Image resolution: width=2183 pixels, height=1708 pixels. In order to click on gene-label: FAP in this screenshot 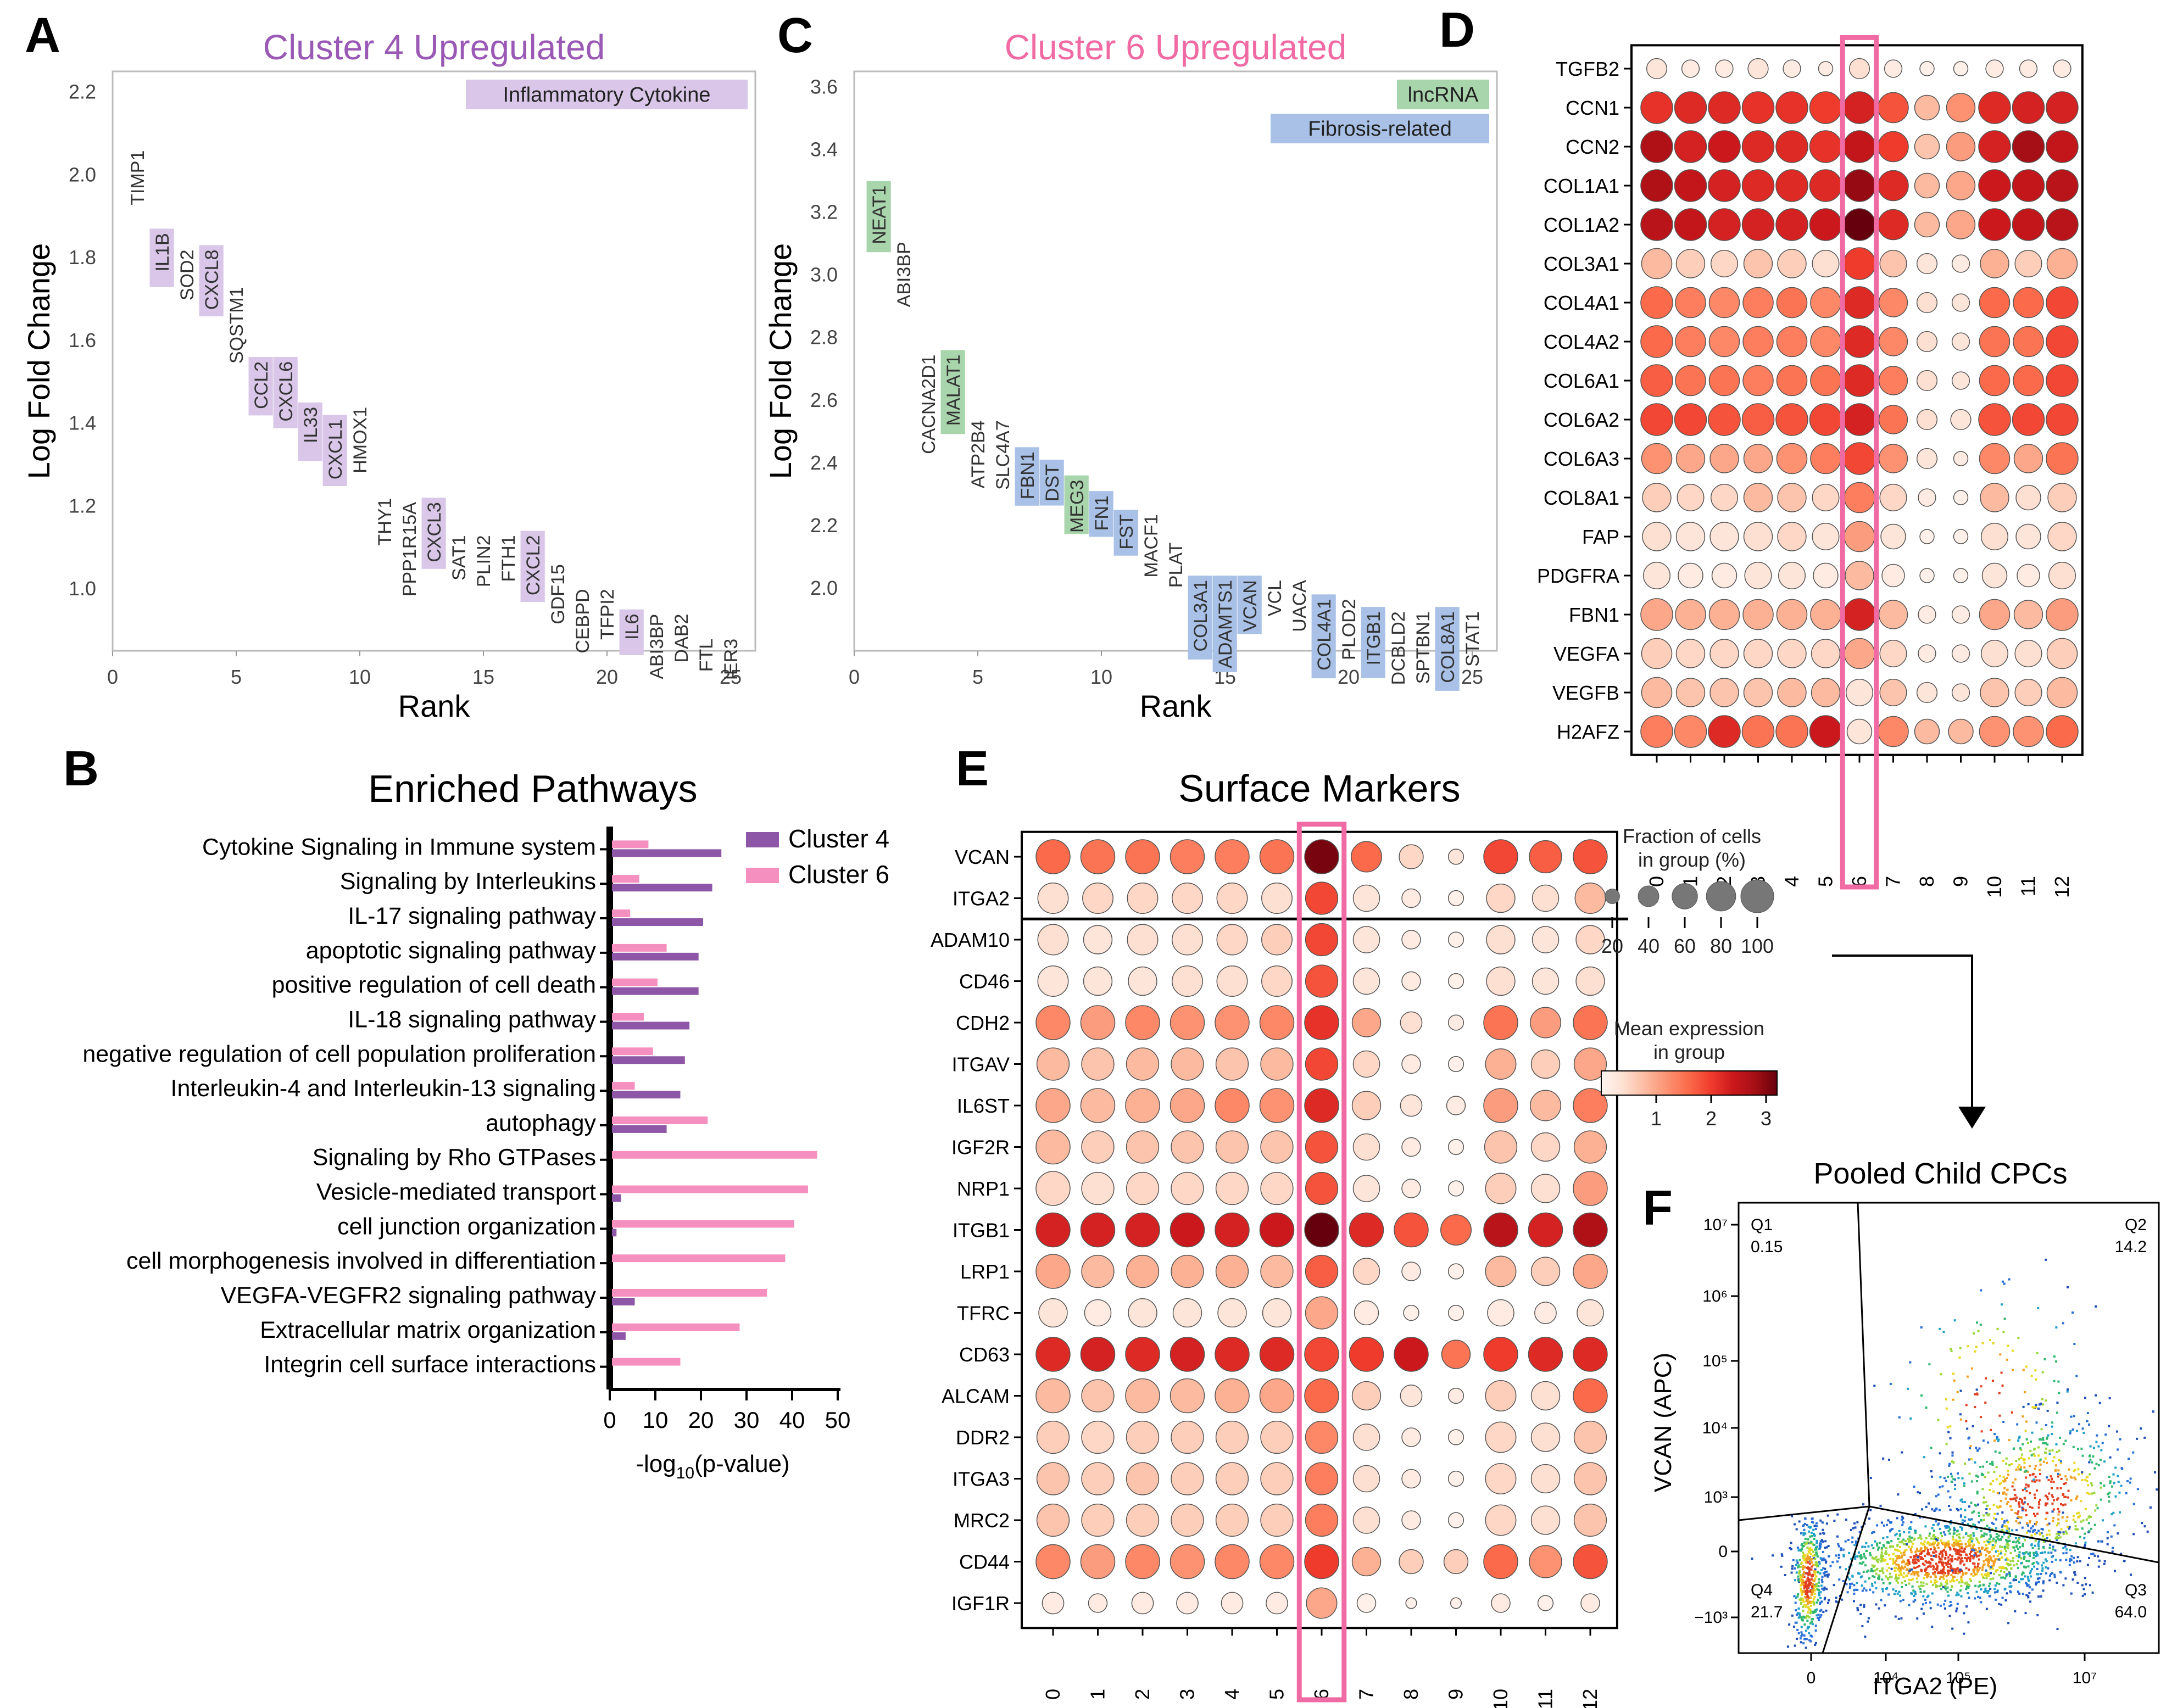, I will do `click(1600, 537)`.